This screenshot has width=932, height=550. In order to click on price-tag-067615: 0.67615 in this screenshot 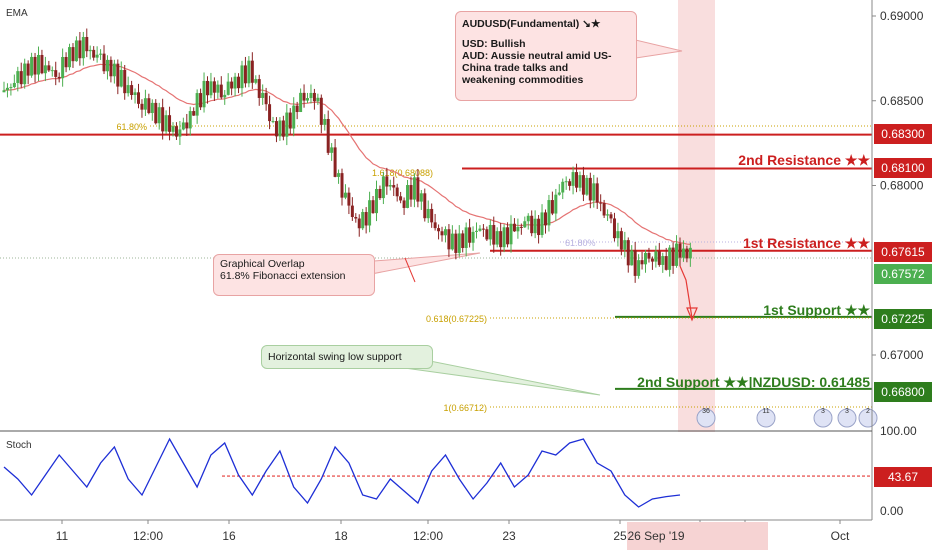, I will do `click(903, 252)`.